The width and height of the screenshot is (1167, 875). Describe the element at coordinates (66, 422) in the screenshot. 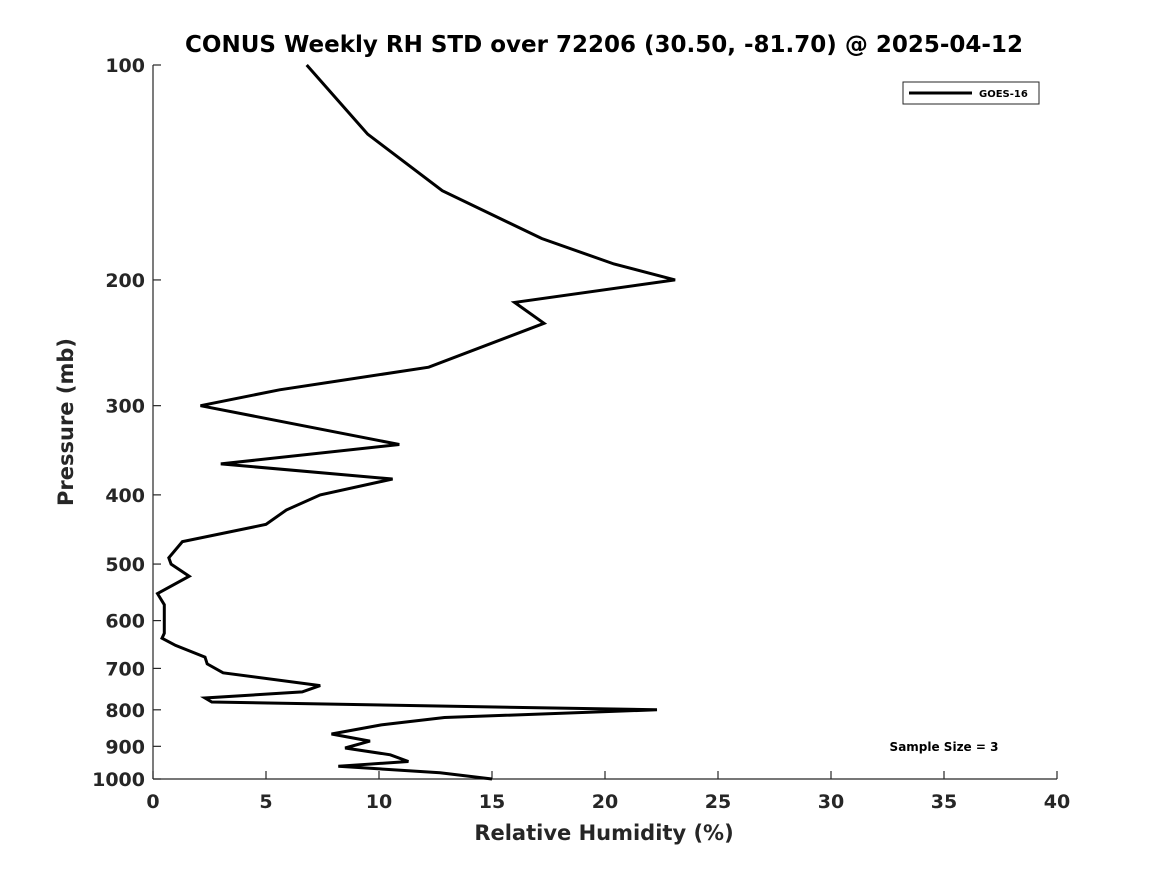

I see `y-axis-label: Pressure (mb)` at that location.